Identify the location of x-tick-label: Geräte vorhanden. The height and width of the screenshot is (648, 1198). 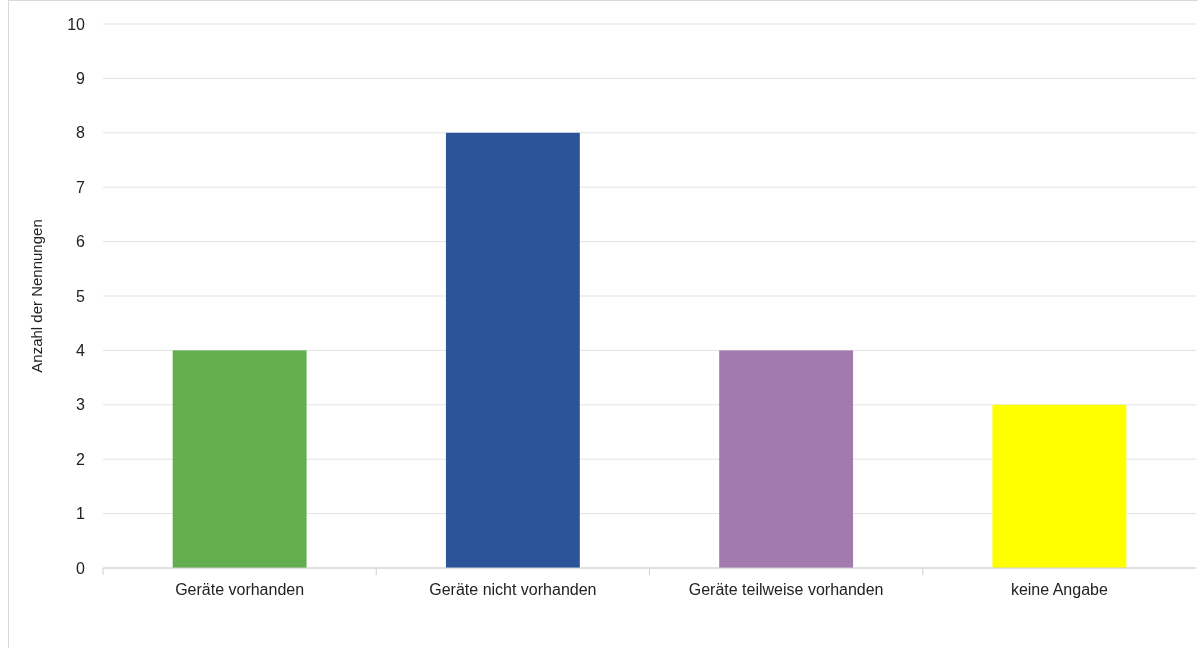
(240, 589).